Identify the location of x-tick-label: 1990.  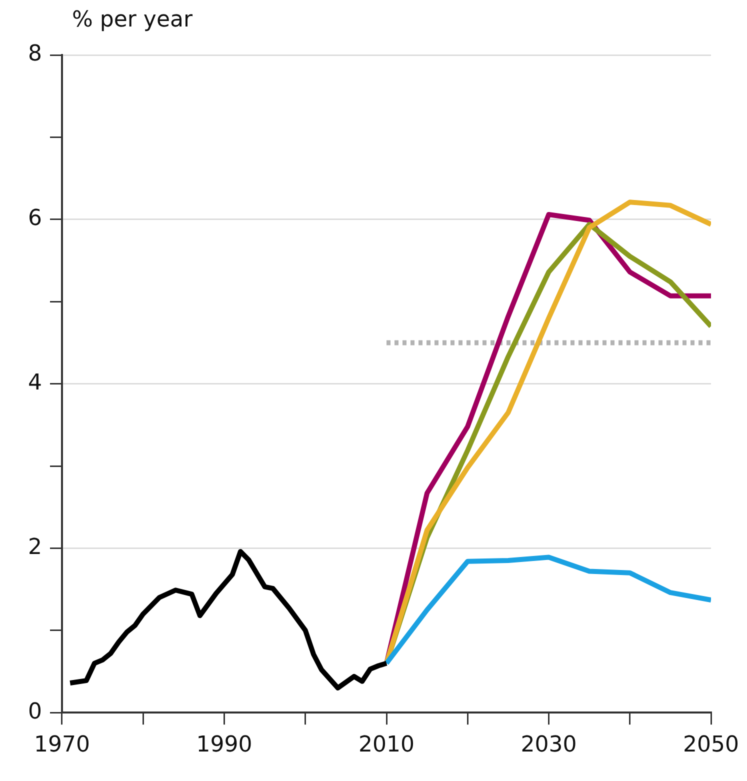
(224, 745).